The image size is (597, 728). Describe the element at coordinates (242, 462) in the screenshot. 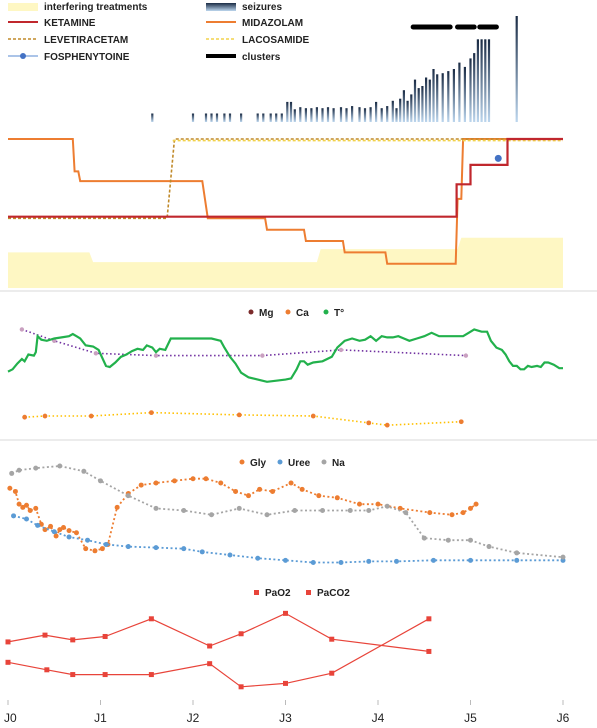

I see `legend-gly-marker` at that location.